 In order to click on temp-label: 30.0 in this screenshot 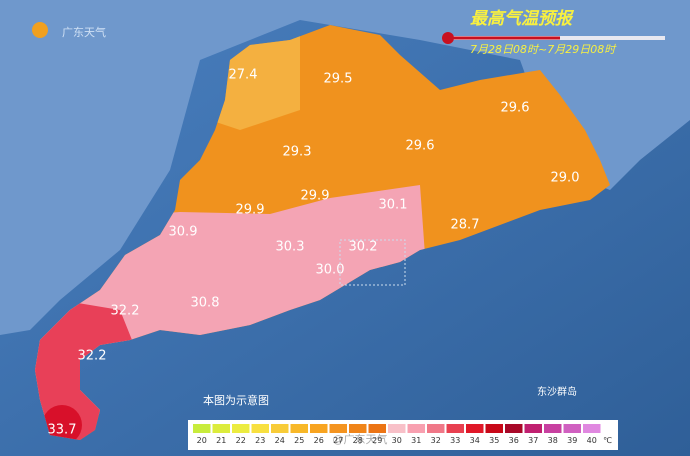, I will do `click(330, 270)`.